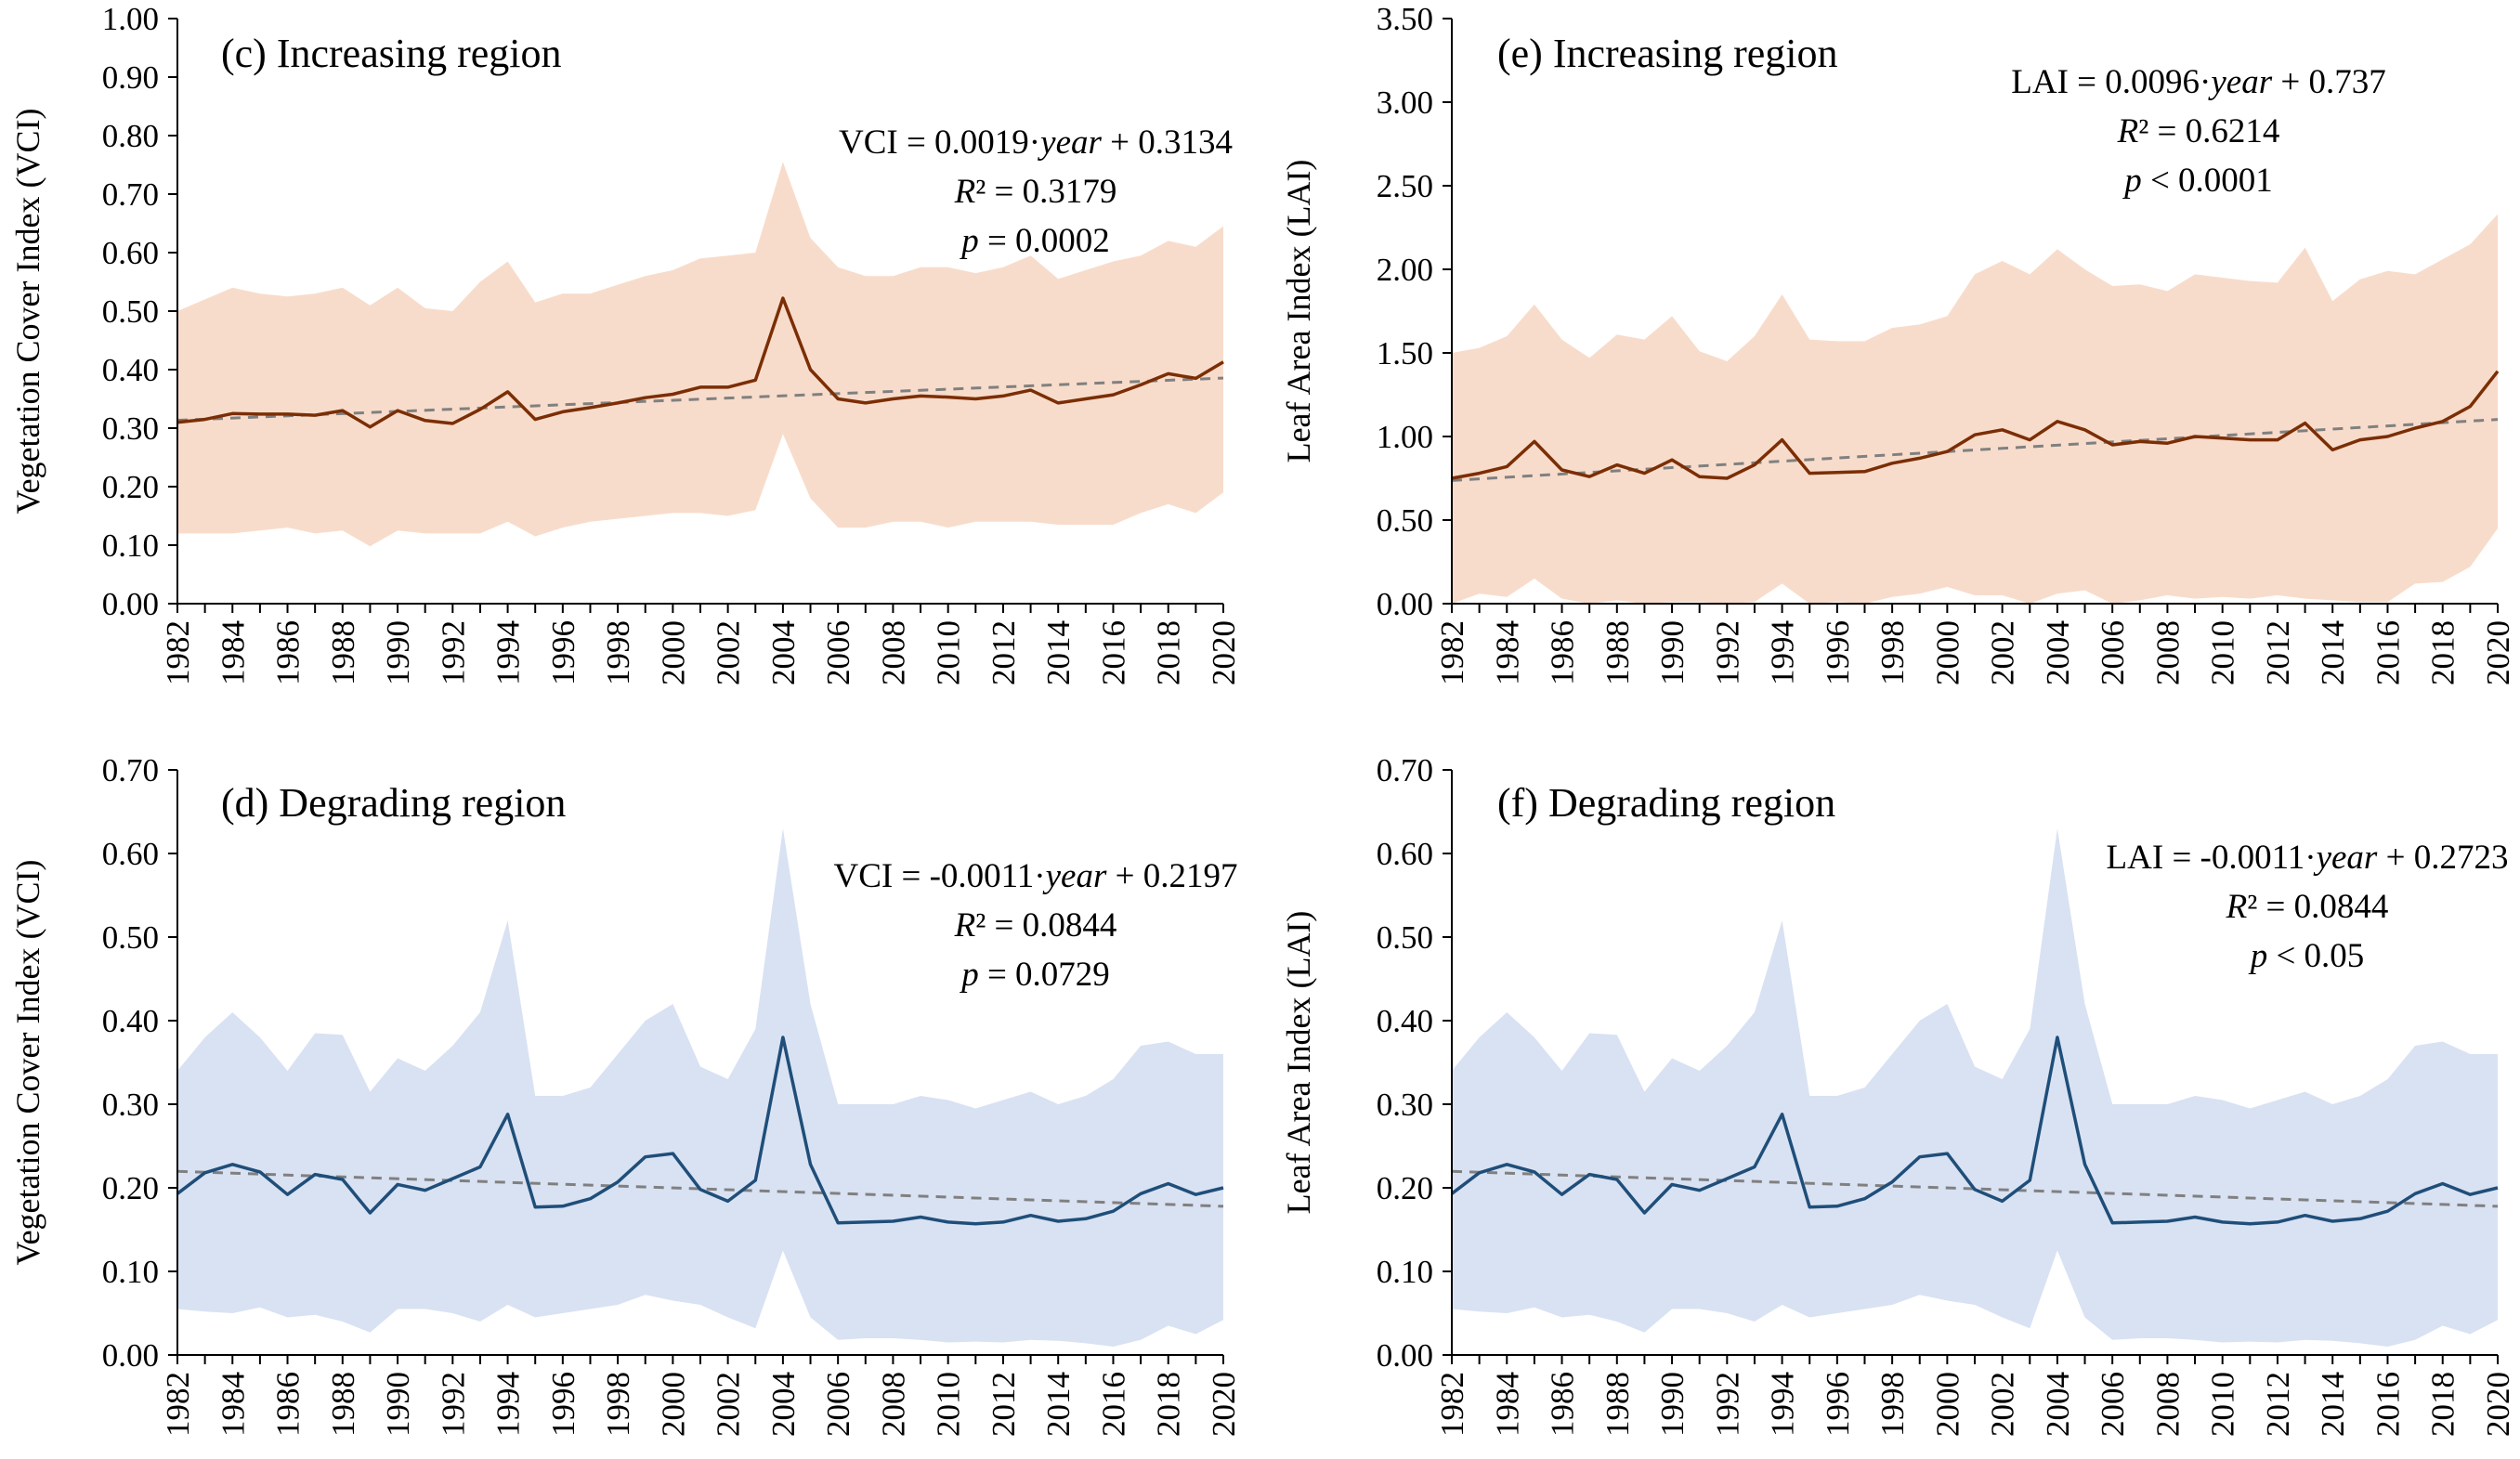 Image resolution: width=2520 pixels, height=1459 pixels. Describe the element at coordinates (1034, 975) in the screenshot. I see `p-value-line: p = 0.0729` at that location.